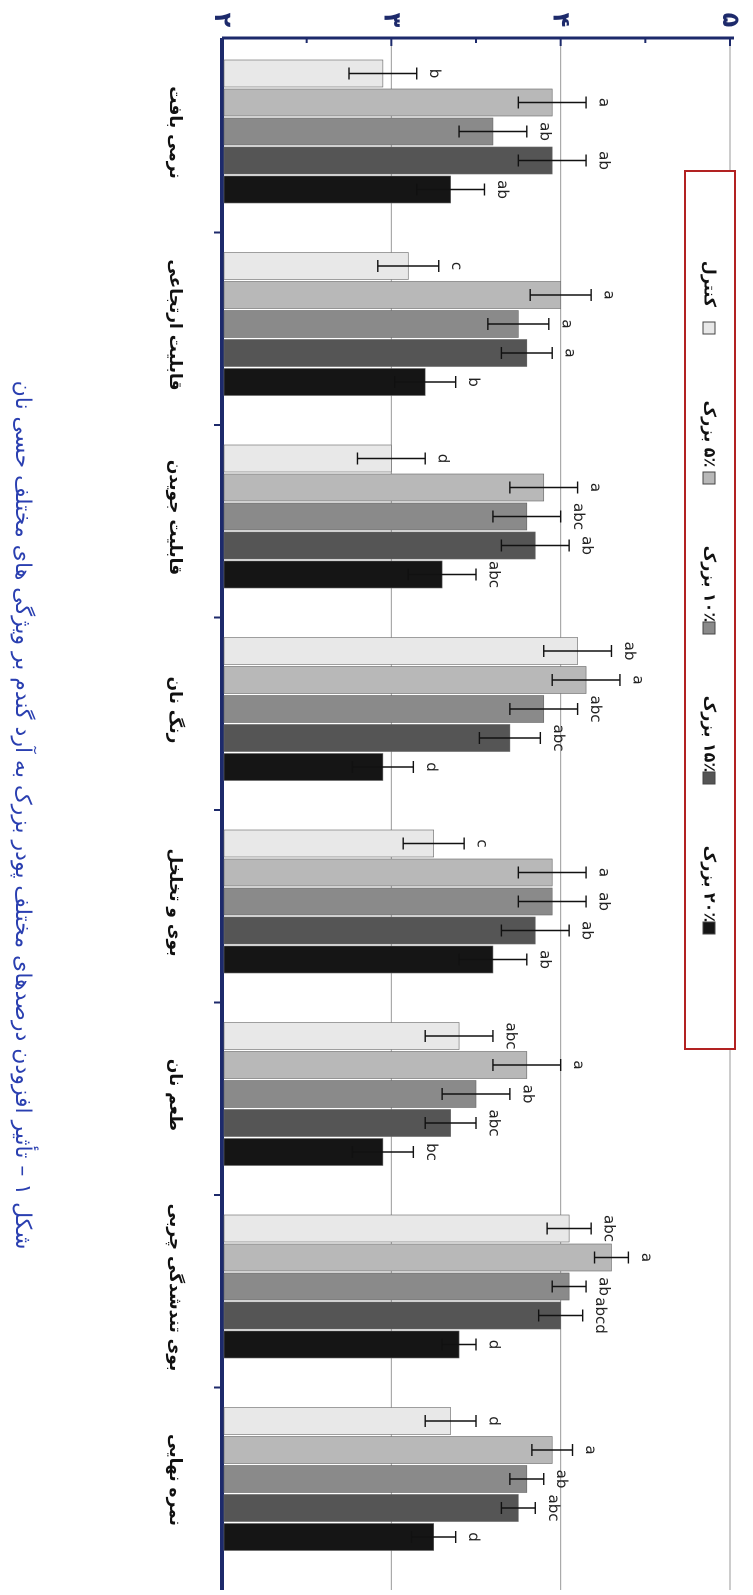 The image size is (753, 1595). Describe the element at coordinates (175, 1095) in the screenshot. I see `category-label: طعم نان` at that location.